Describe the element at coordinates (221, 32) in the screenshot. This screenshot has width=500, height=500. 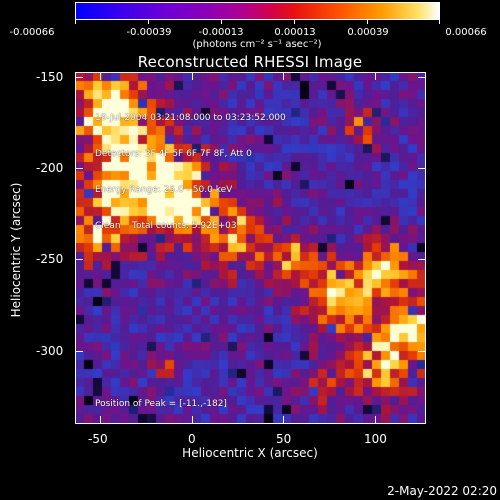
I see `colorbar-tick-label: -0.00013` at that location.